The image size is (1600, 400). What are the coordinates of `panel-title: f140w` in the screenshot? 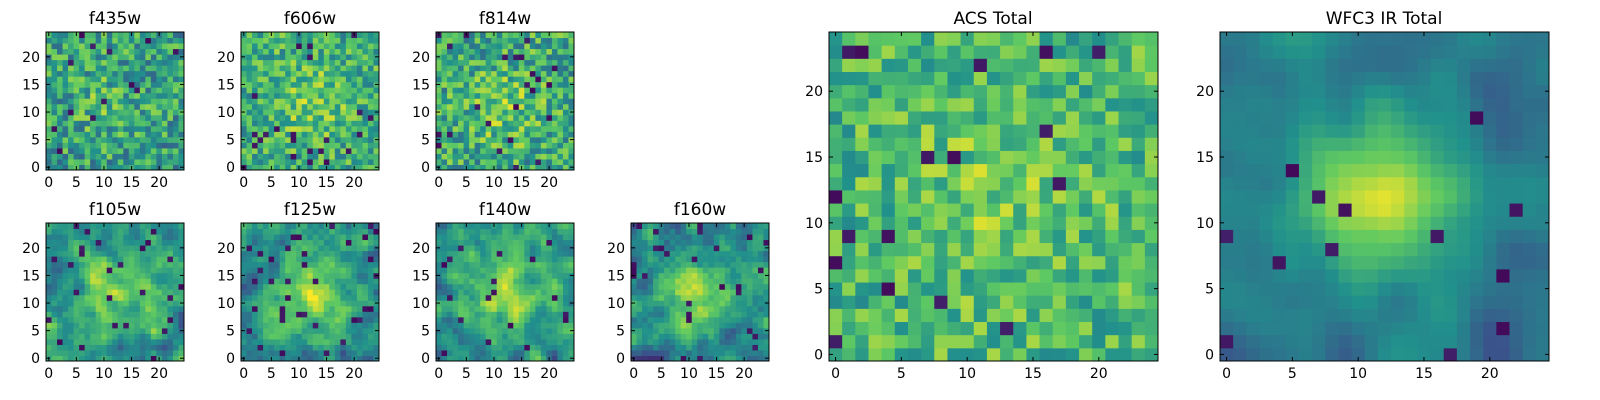 It's located at (505, 210).